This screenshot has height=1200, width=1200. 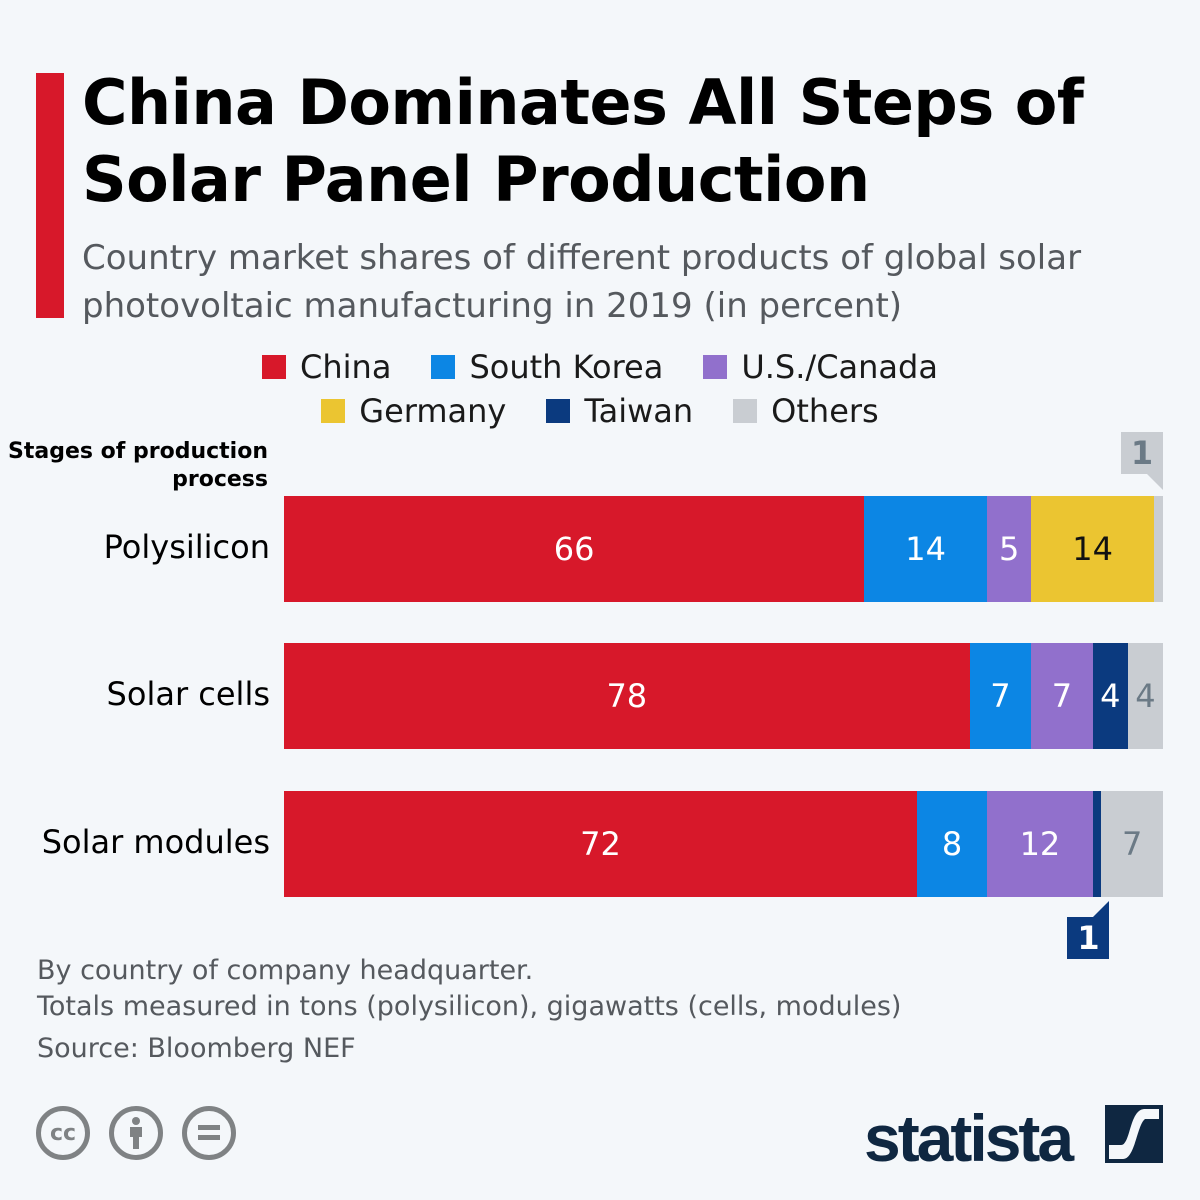 I want to click on data-label: 8, so click(x=952, y=844).